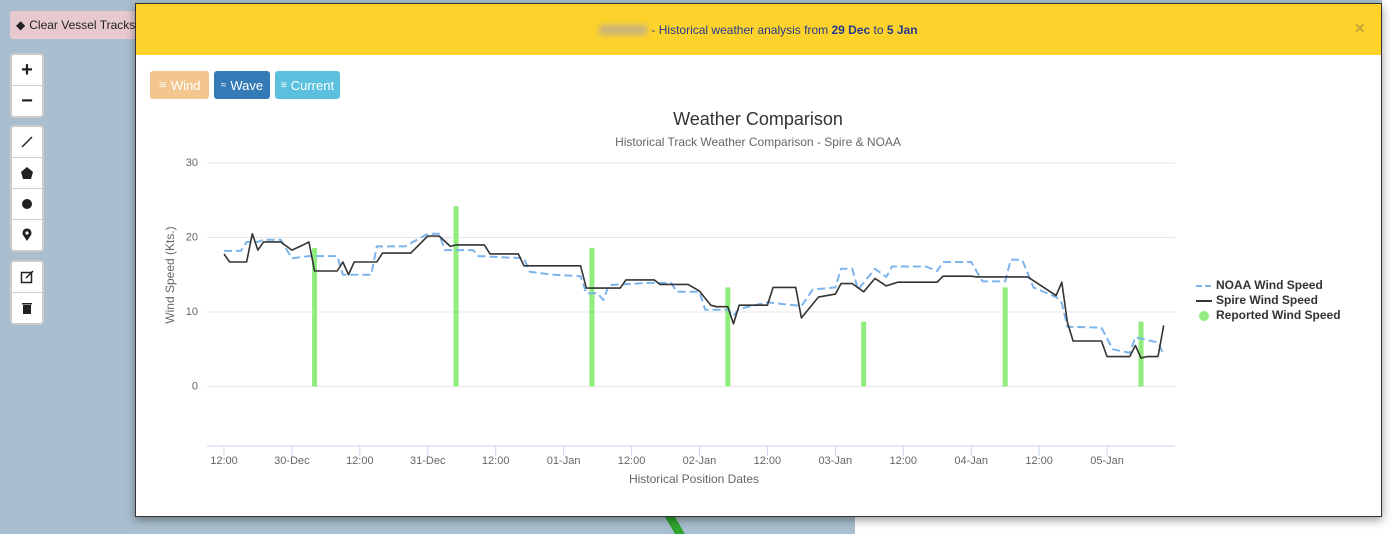 The height and width of the screenshot is (534, 1396). What do you see at coordinates (564, 461) in the screenshot?
I see `x-tick-label: 01-Jan` at bounding box center [564, 461].